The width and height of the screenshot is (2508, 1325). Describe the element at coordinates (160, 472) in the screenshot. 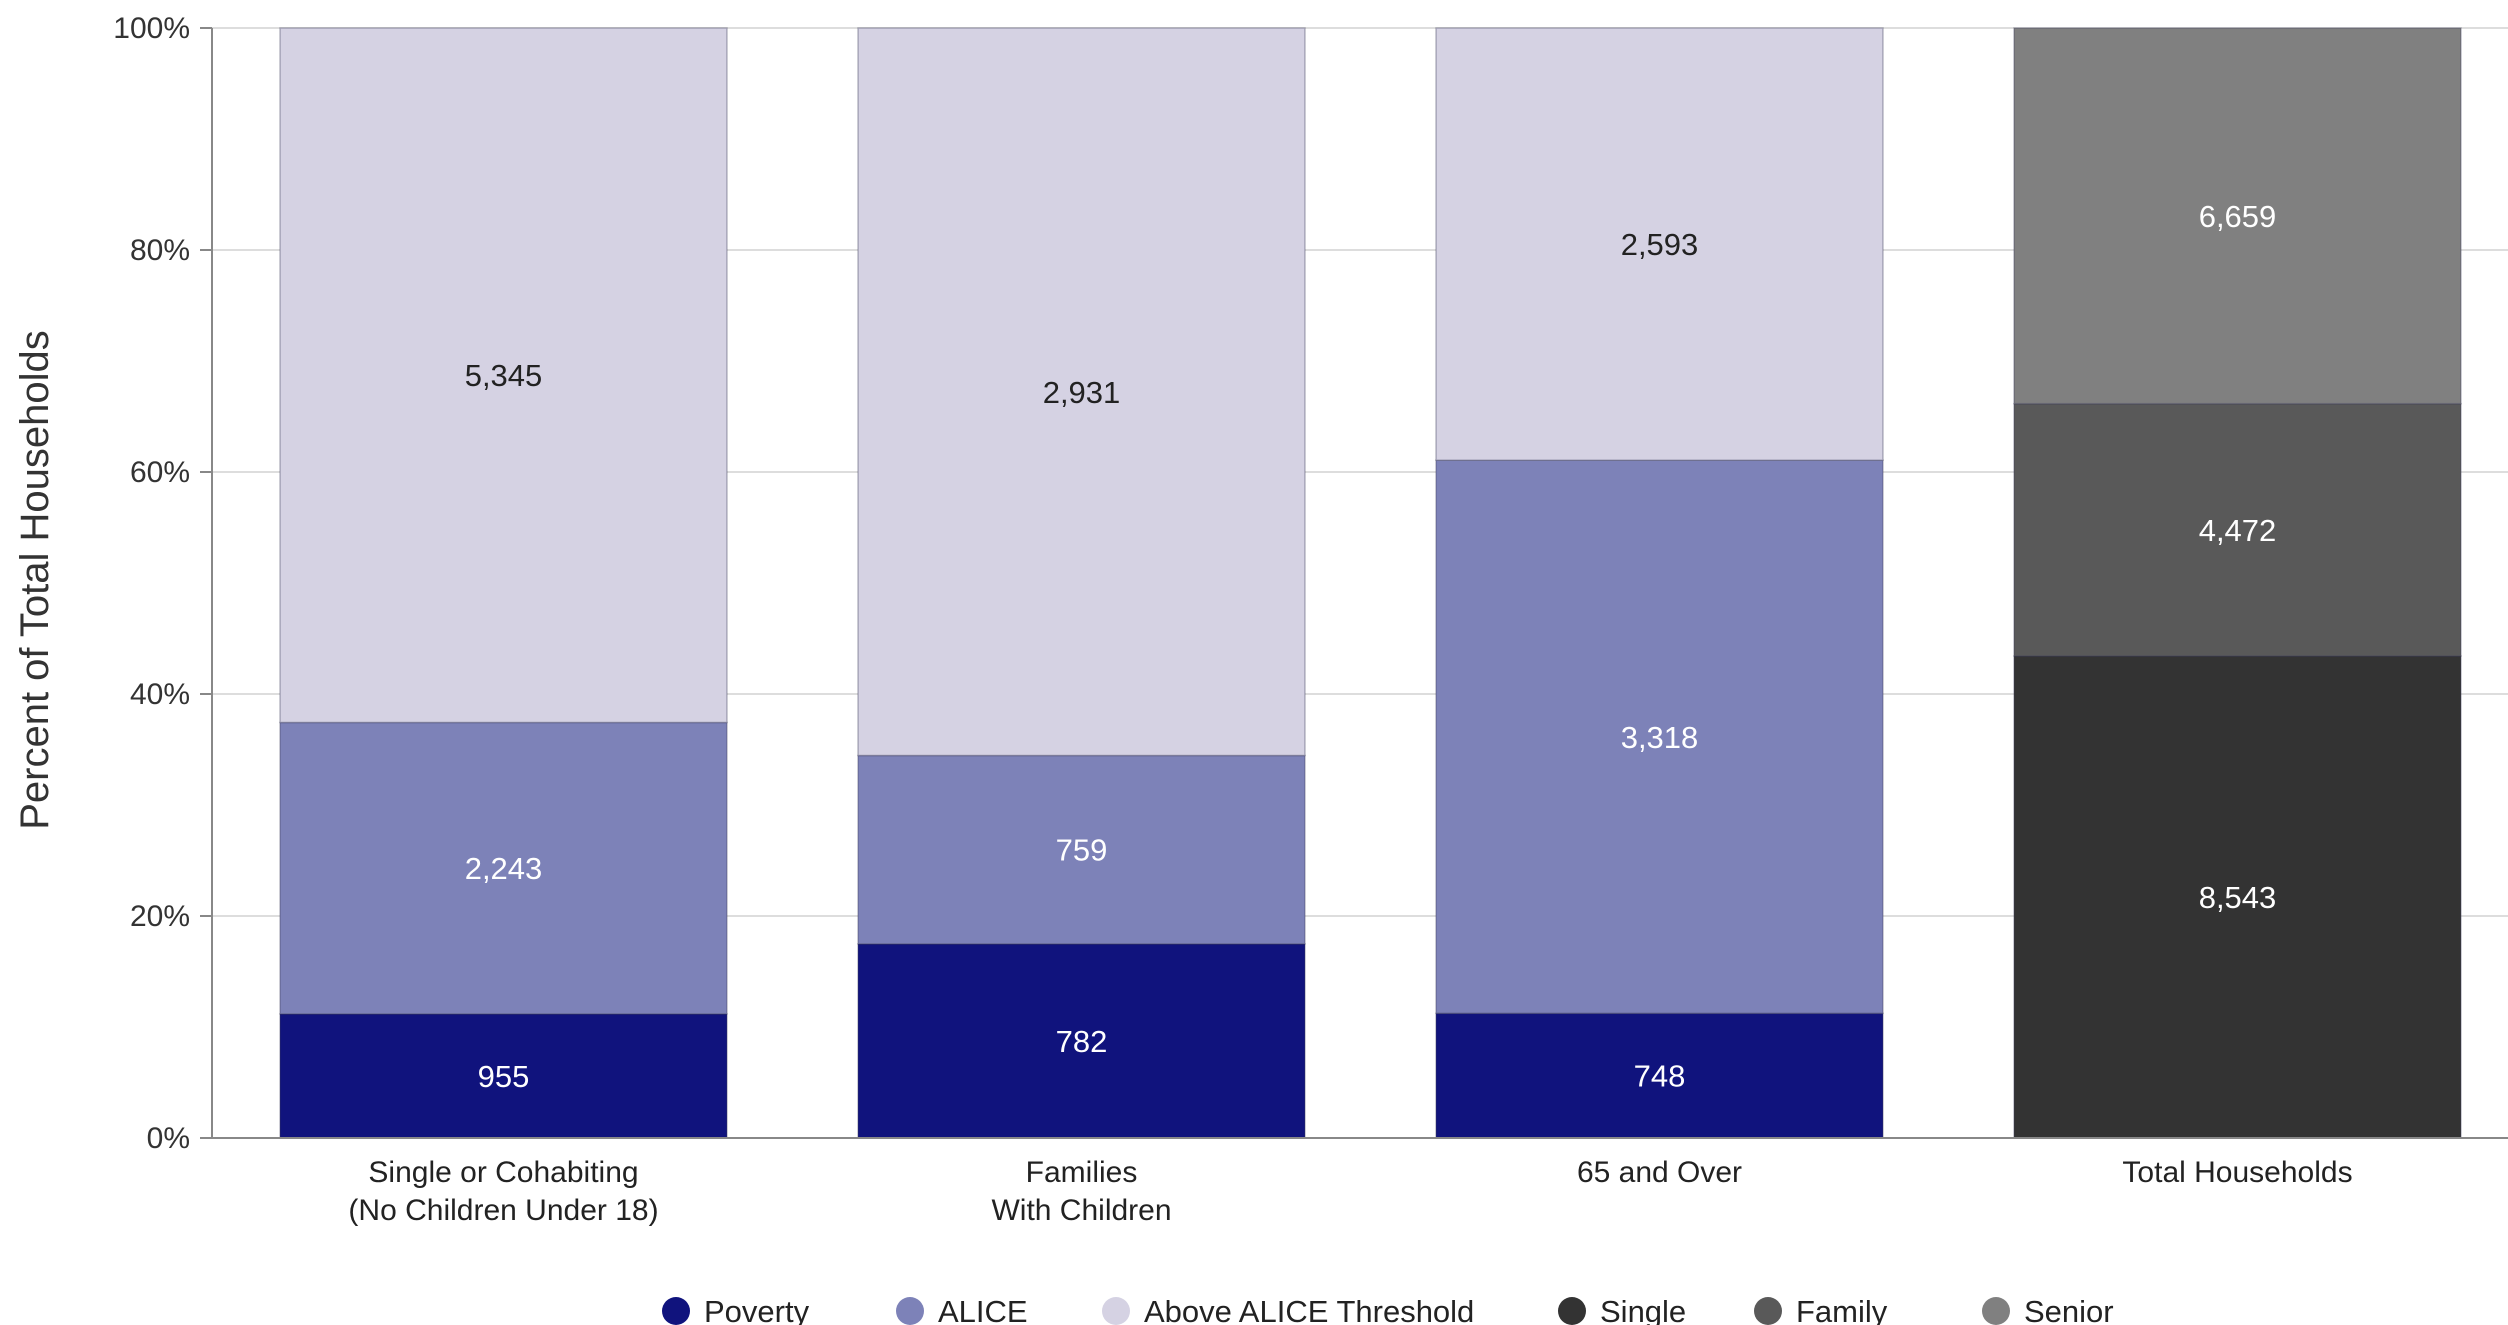

I see `y-tick-label: 60%` at that location.